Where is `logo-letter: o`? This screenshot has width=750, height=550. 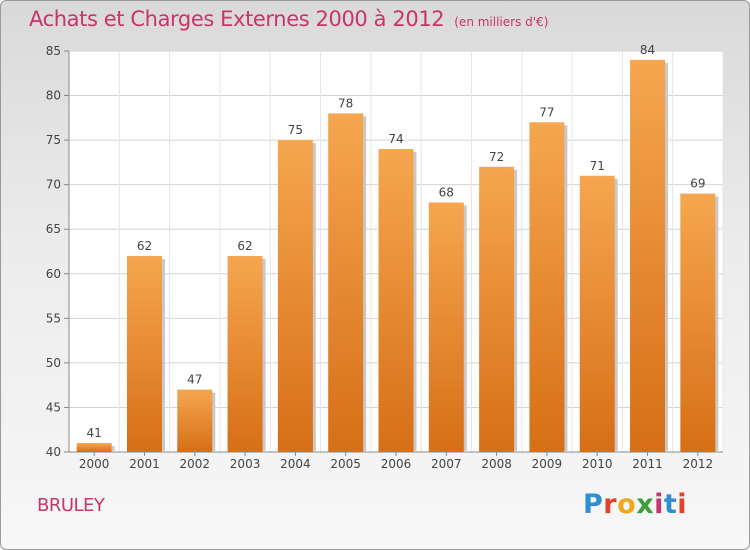
logo-letter: o is located at coordinates (627, 504).